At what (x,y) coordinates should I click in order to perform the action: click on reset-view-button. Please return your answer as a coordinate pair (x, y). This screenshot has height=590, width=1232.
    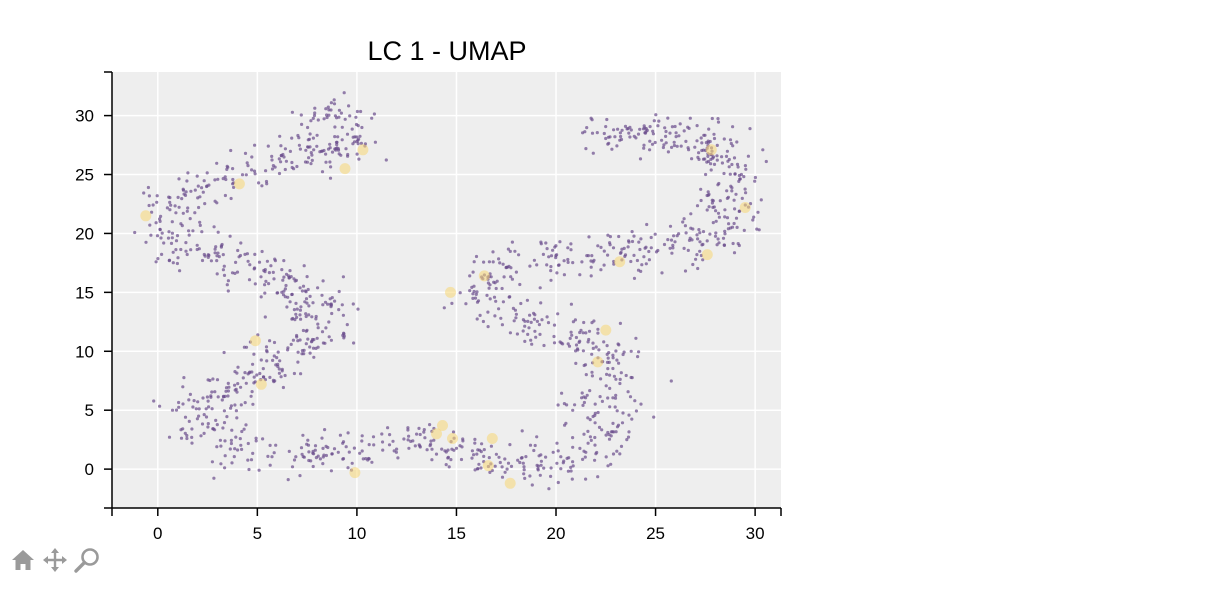
    Looking at the image, I should click on (23, 560).